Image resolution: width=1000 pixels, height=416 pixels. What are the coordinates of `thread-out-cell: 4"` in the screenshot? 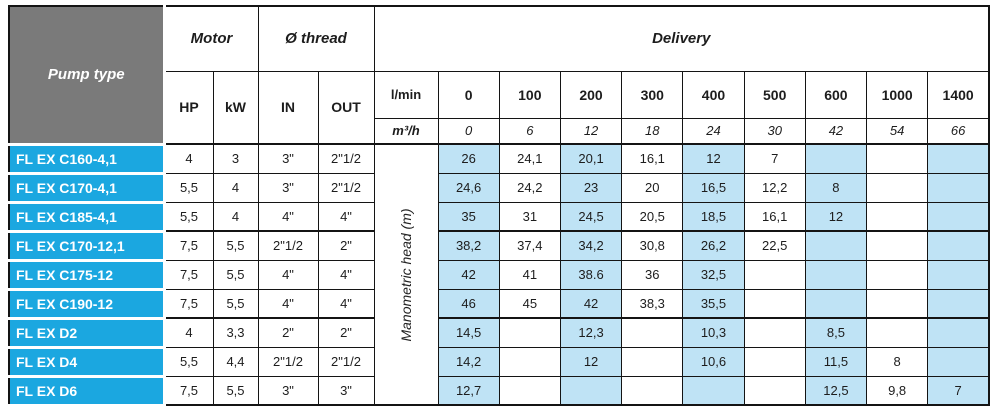 It's located at (346, 216).